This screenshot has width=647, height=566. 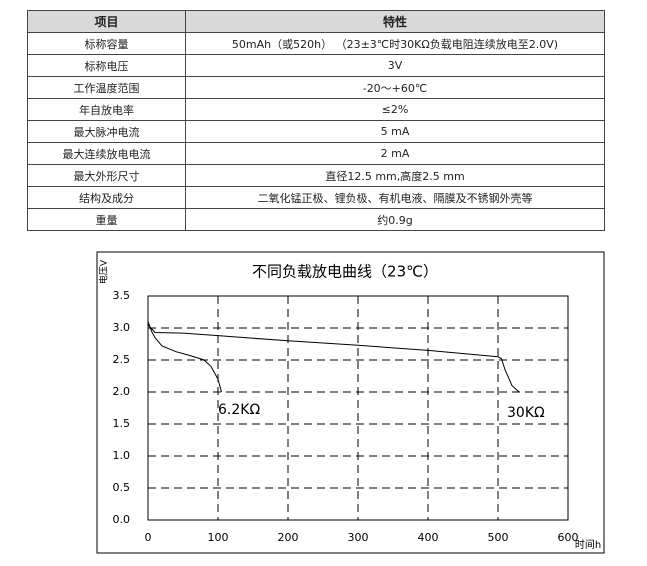 What do you see at coordinates (288, 537) in the screenshot?
I see `x-tick-label: 200` at bounding box center [288, 537].